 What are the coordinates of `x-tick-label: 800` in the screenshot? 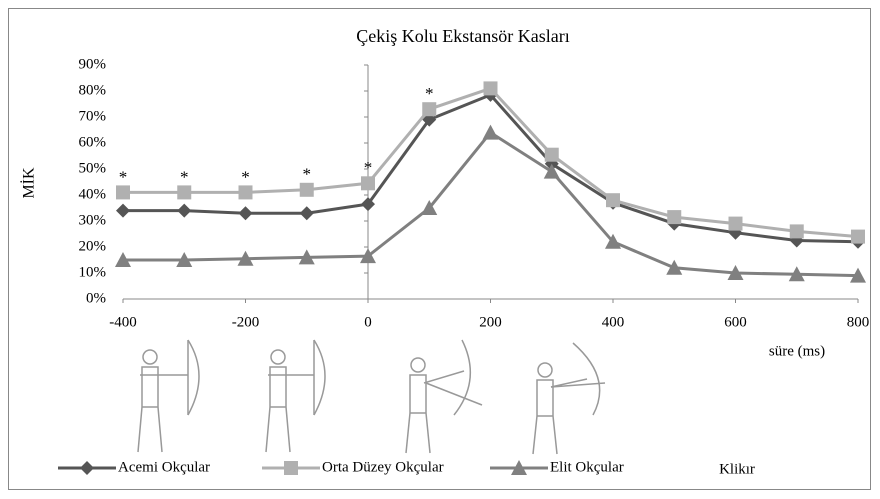 It's located at (858, 322).